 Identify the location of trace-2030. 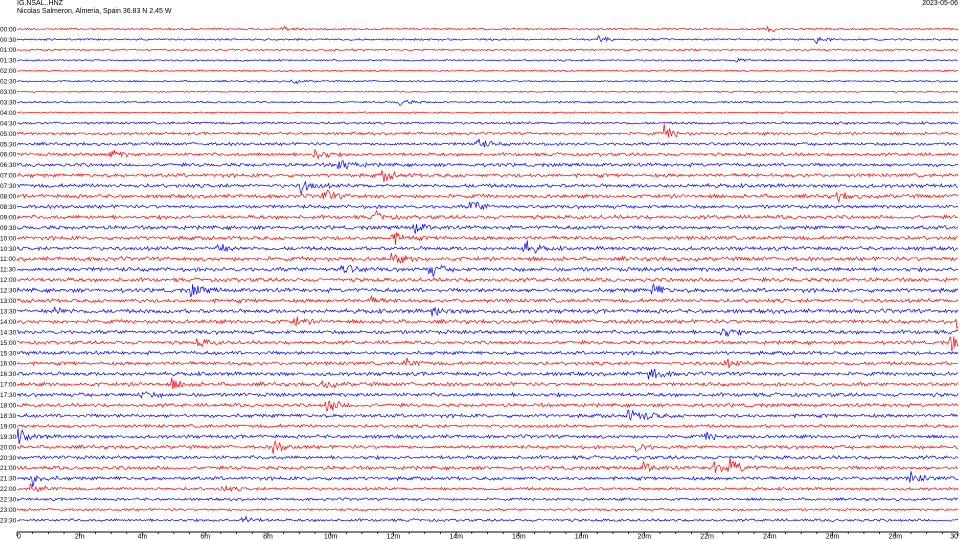
(487, 457).